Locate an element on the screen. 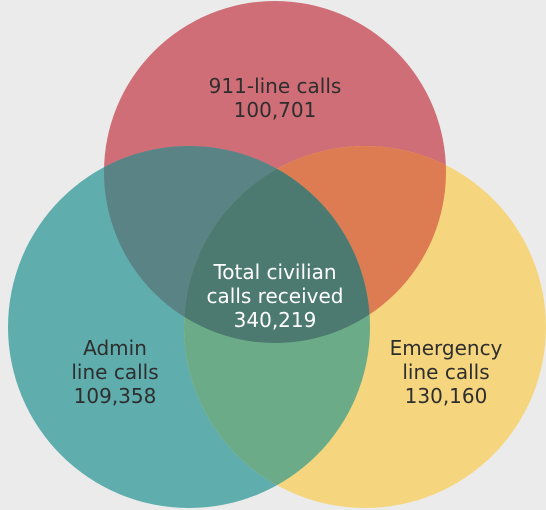  set-emergency-title-line1: Emergency is located at coordinates (446, 348).